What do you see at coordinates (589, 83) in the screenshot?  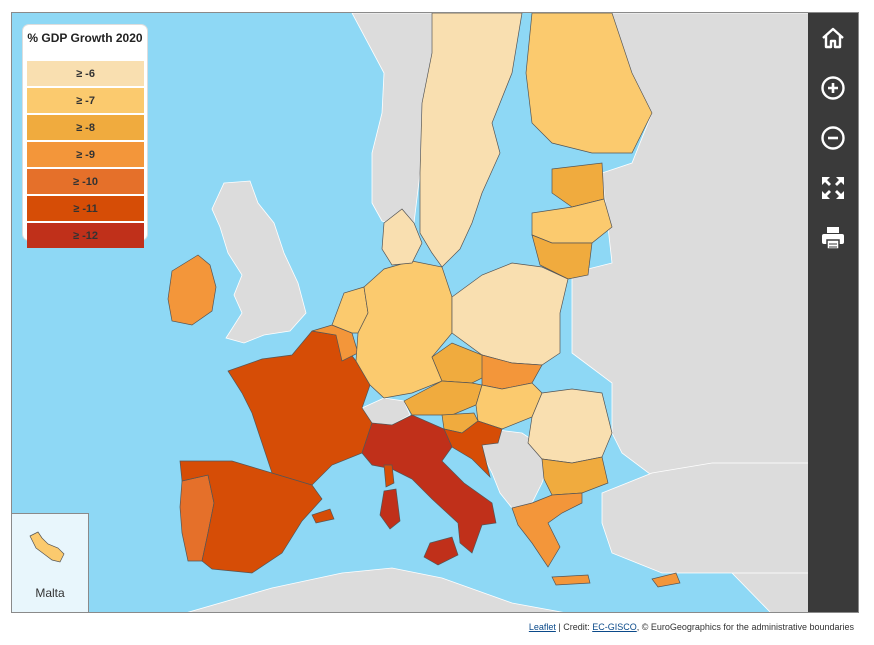 I see `country-finland` at bounding box center [589, 83].